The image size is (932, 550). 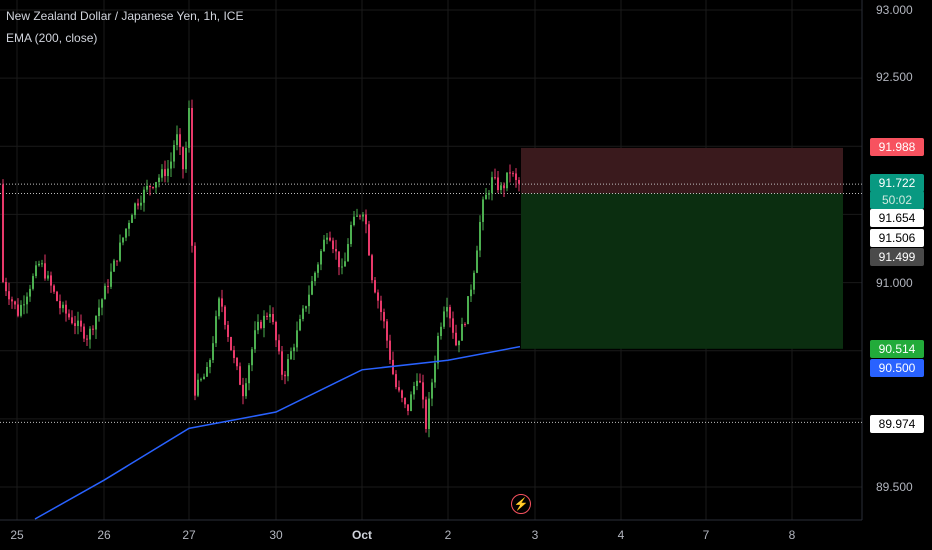 What do you see at coordinates (894, 77) in the screenshot?
I see `price-tick-label: 92.500` at bounding box center [894, 77].